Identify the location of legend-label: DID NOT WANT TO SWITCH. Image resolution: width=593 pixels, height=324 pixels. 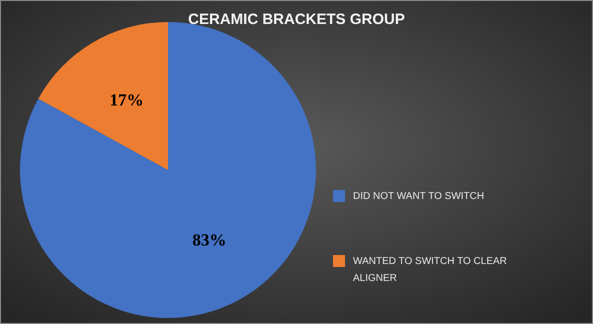
(418, 196).